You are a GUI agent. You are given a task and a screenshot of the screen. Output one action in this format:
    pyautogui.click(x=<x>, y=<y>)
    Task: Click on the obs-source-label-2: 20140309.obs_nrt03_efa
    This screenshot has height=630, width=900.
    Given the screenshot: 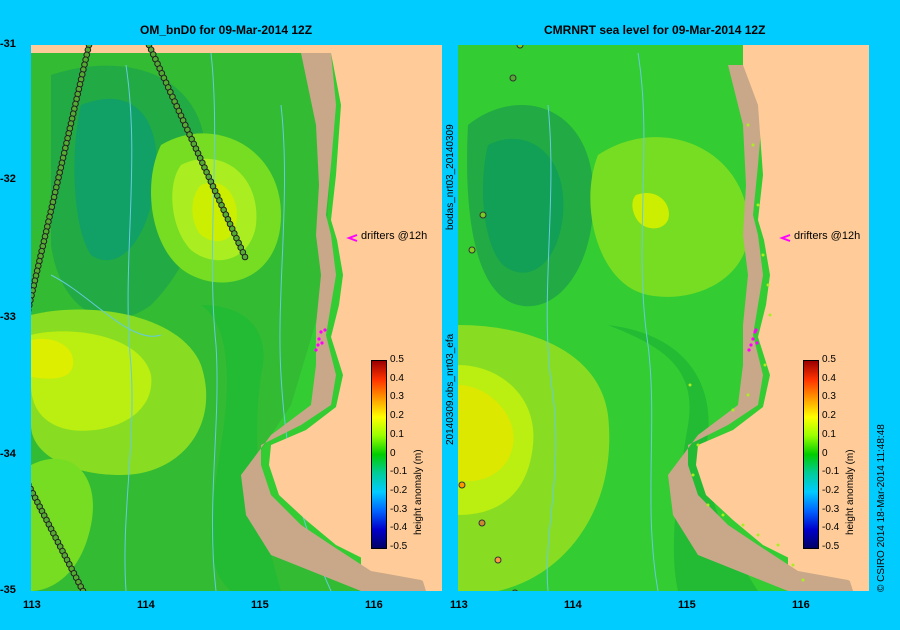 What is the action you would take?
    pyautogui.click(x=450, y=389)
    